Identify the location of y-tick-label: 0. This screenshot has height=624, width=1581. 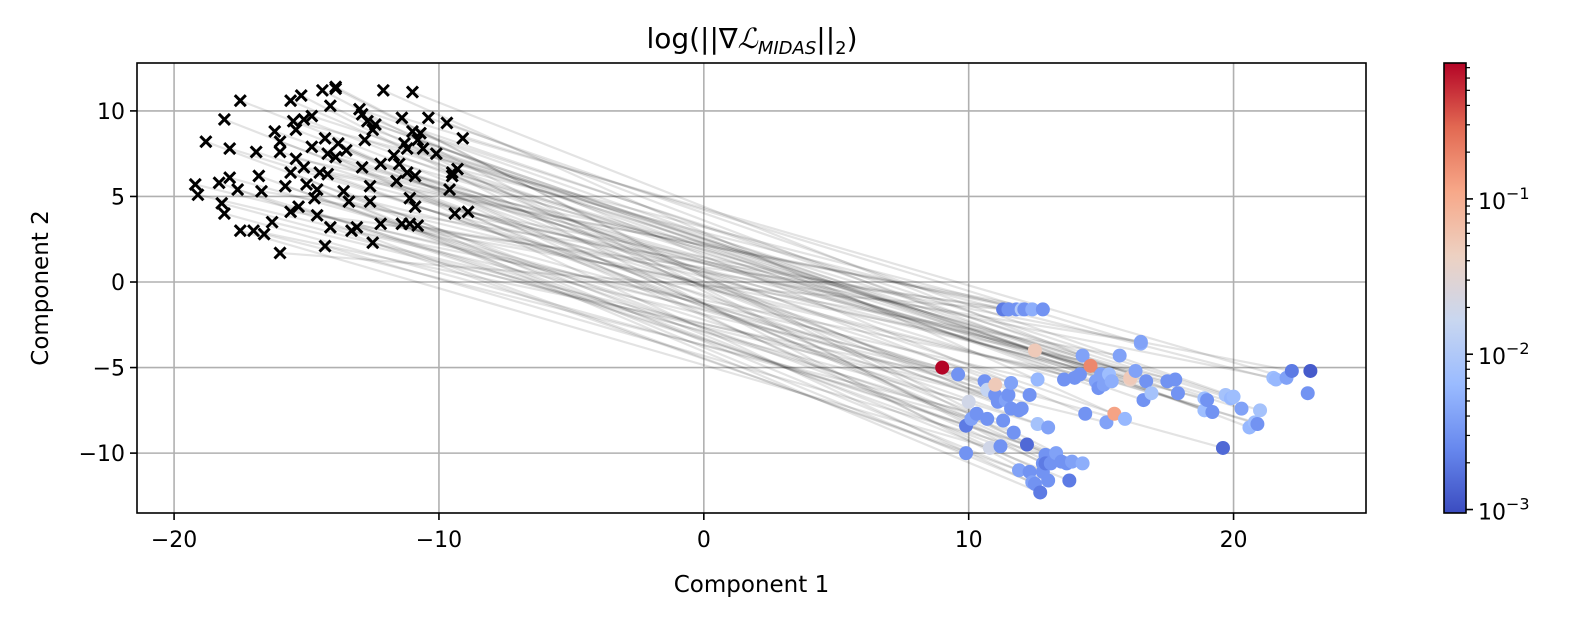
(118, 283).